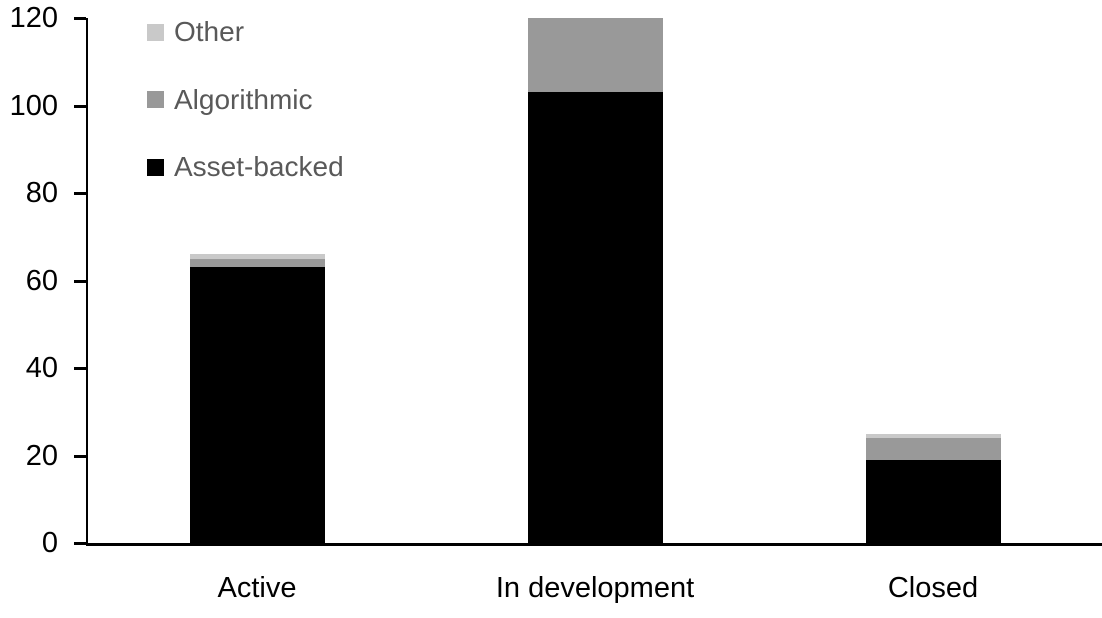  What do you see at coordinates (41, 455) in the screenshot?
I see `y-axis-tick-label: 20` at bounding box center [41, 455].